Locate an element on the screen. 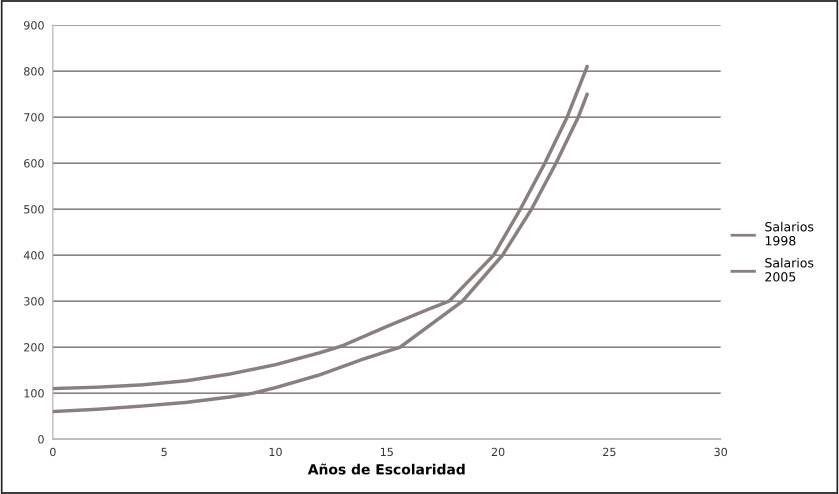 This screenshot has height=494, width=839. y-tick-label: 400 is located at coordinates (34, 255).